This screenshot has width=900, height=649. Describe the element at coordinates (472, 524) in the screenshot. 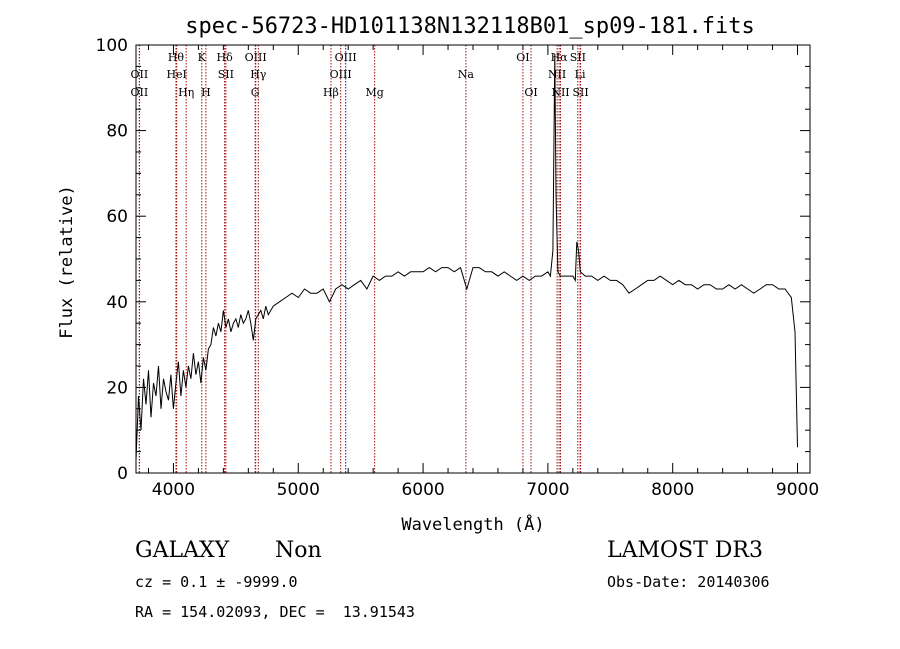

I see `x-axis-label: Wavelength (Å)` at that location.